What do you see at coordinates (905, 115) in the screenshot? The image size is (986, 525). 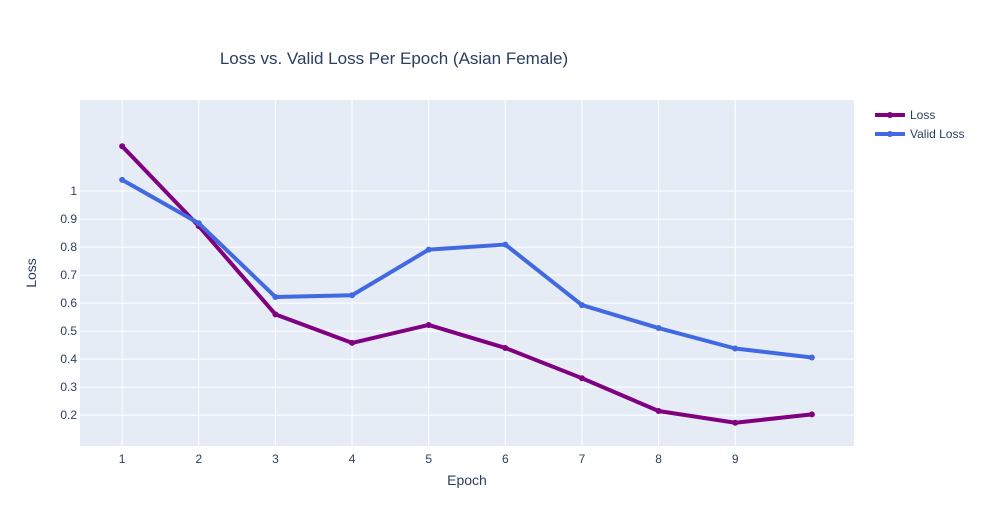 I see `legend-item-loss: Loss` at bounding box center [905, 115].